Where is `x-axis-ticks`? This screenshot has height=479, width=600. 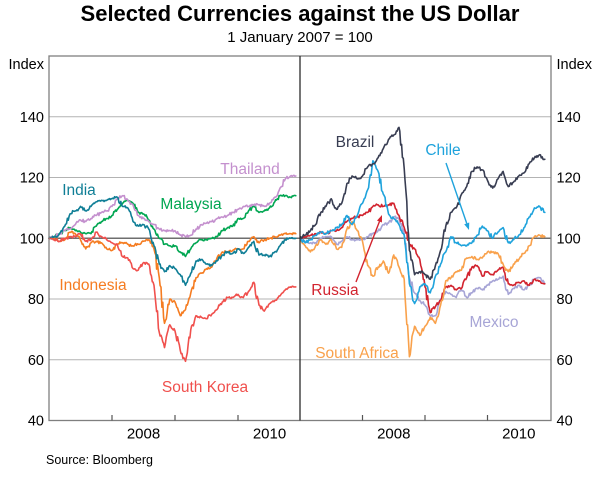
x-axis-ticks is located at coordinates (300, 418).